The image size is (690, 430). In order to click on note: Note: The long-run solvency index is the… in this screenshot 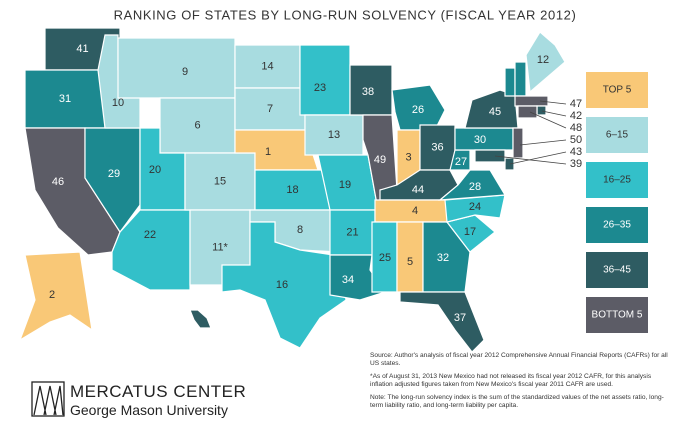, I will do `click(517, 401)`.